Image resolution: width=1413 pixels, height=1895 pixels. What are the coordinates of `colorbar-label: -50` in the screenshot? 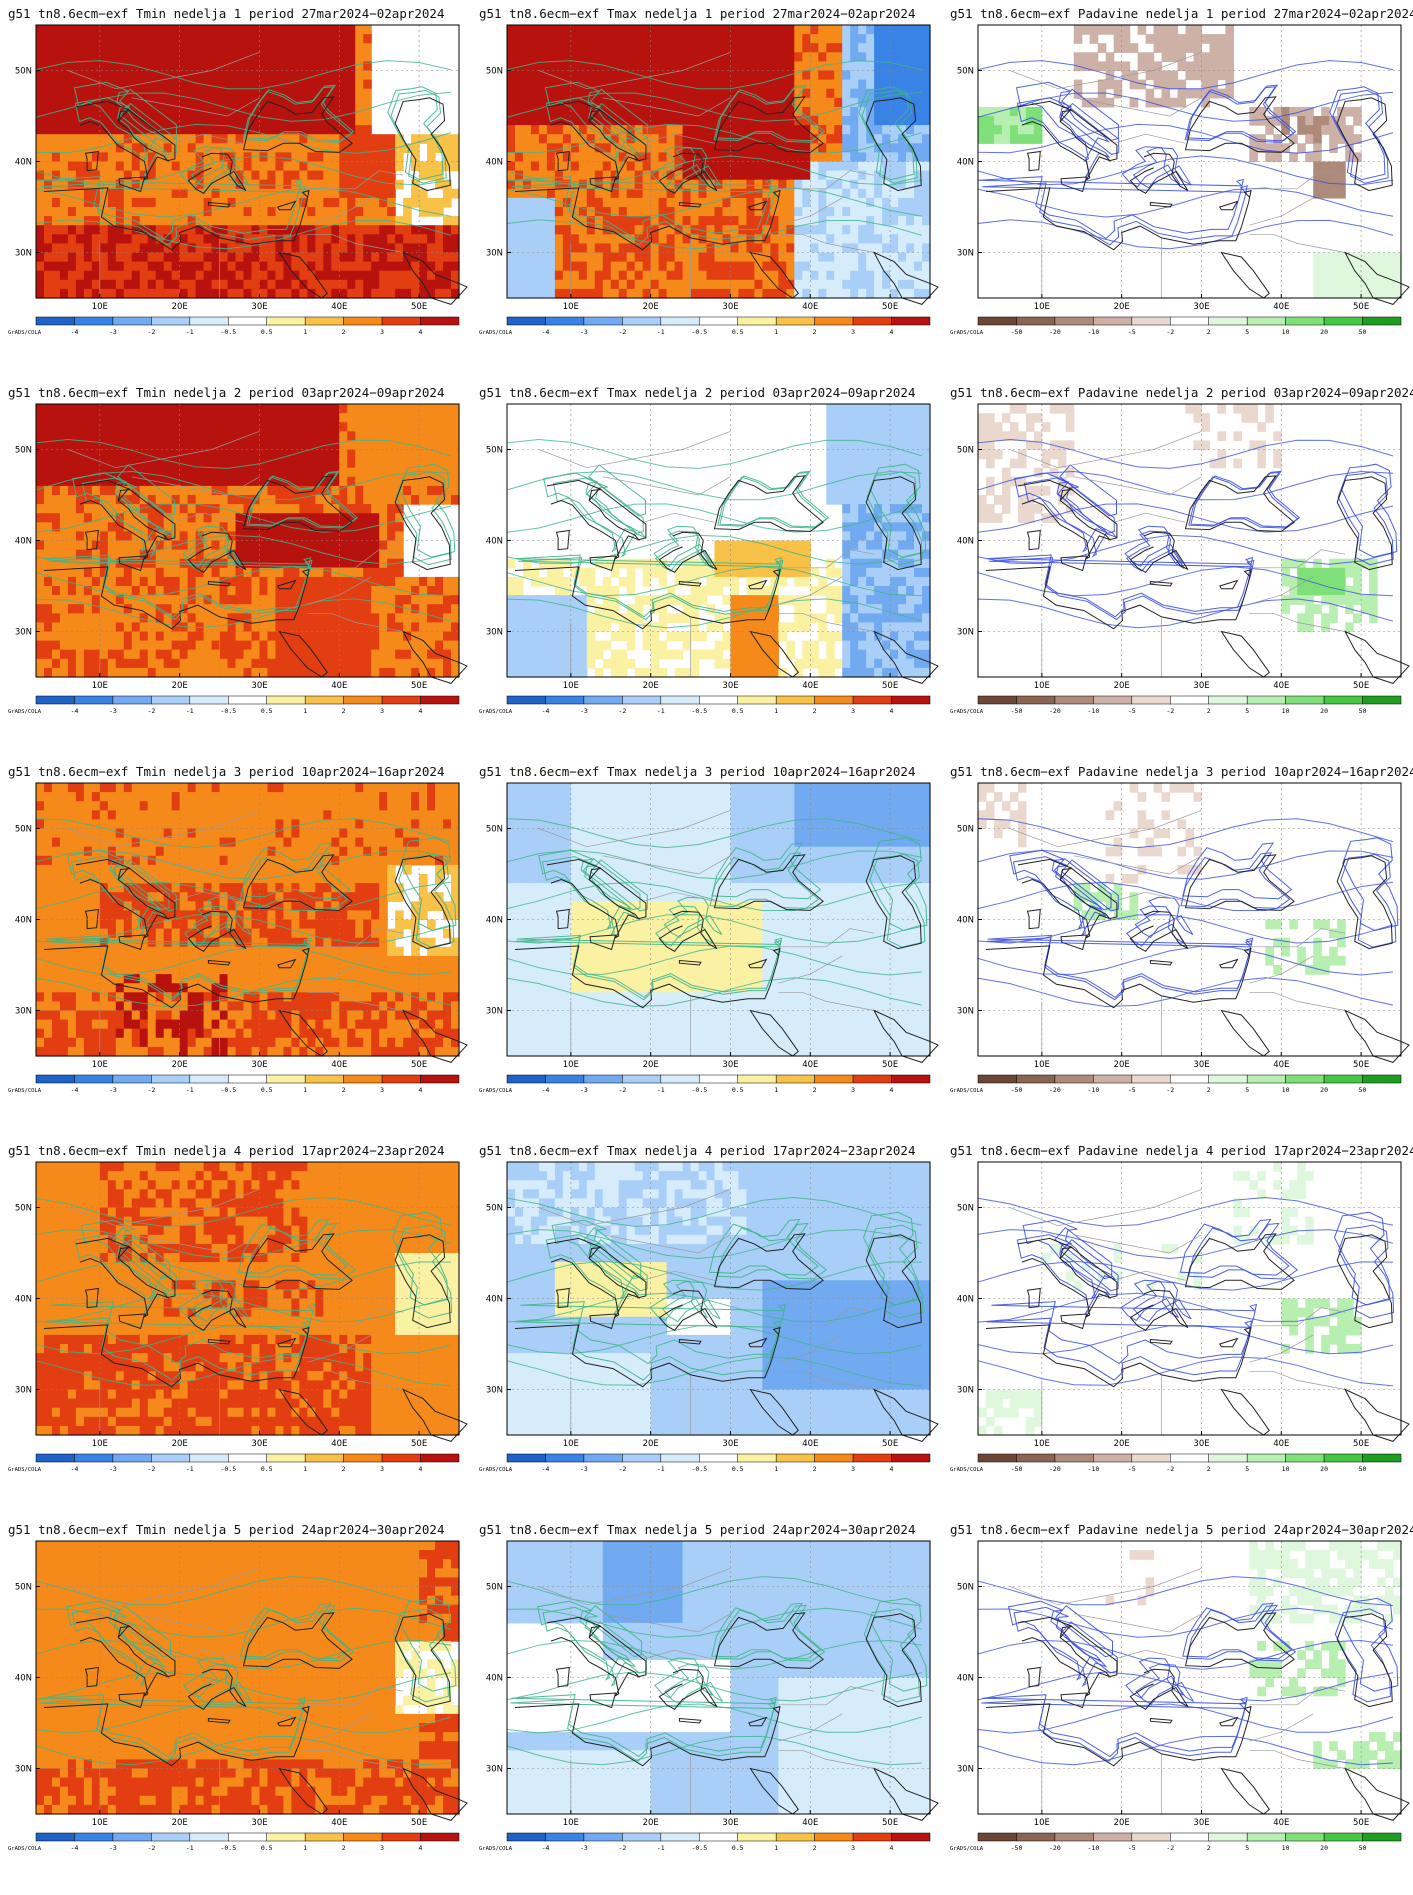 It's located at (1017, 1090).